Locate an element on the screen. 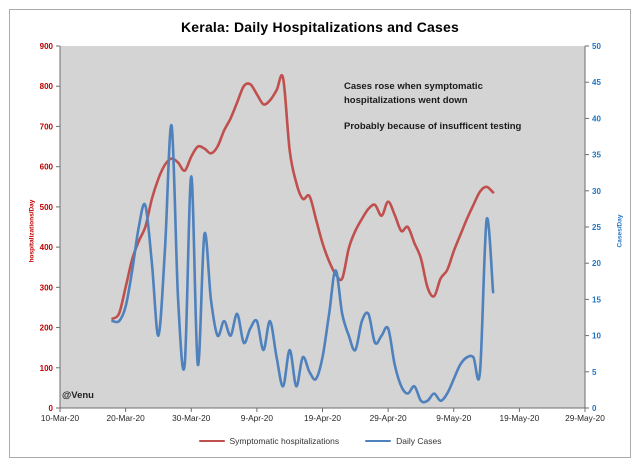 Image resolution: width=640 pixels, height=466 pixels. x-axis-tick-label: 20-Mar-20 is located at coordinates (125, 418).